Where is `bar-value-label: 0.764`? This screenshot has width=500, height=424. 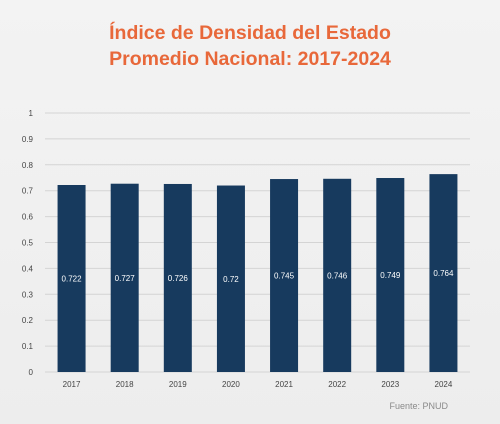 bar-value-label: 0.764 is located at coordinates (443, 273).